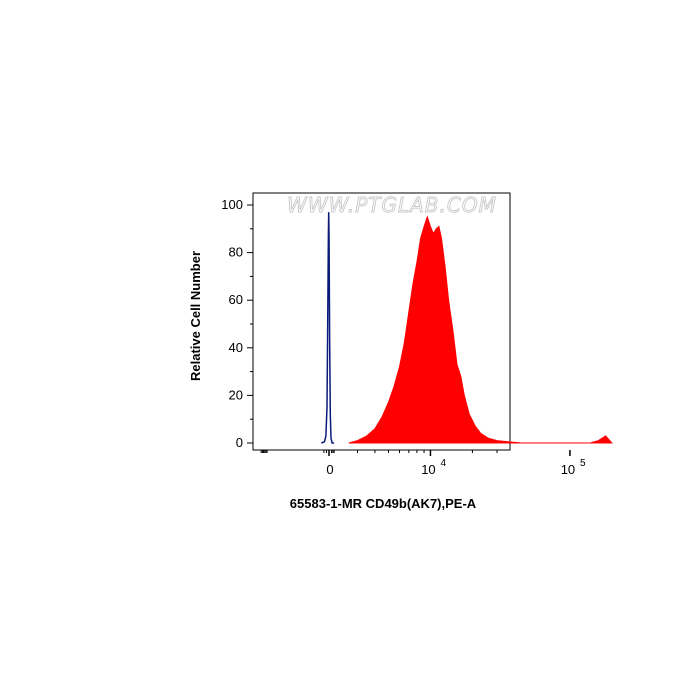  I want to click on x-axis: 0 10 4 10 5, so click(423, 463).